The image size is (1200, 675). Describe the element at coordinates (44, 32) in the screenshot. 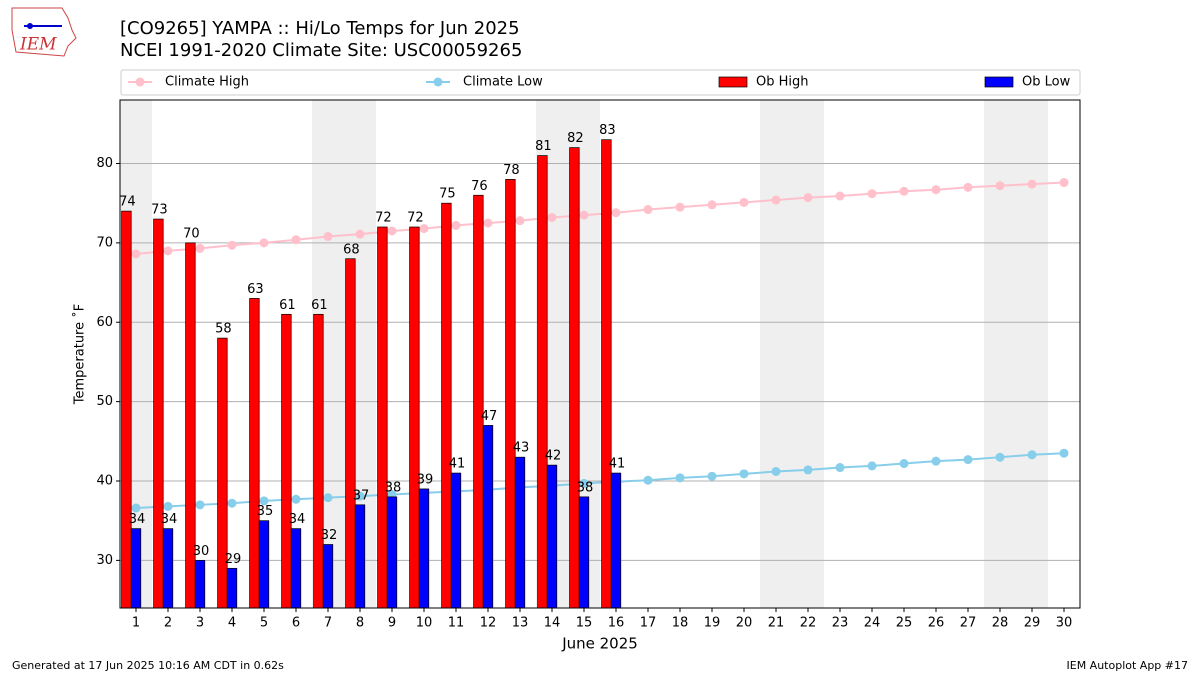

I see `logo: IEM` at that location.